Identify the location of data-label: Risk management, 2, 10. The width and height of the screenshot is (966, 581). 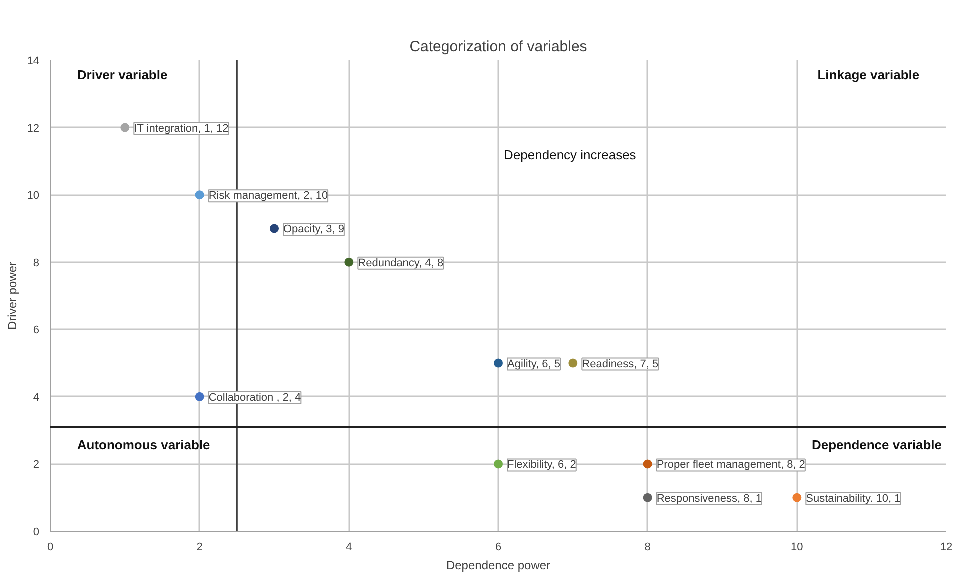
(268, 196).